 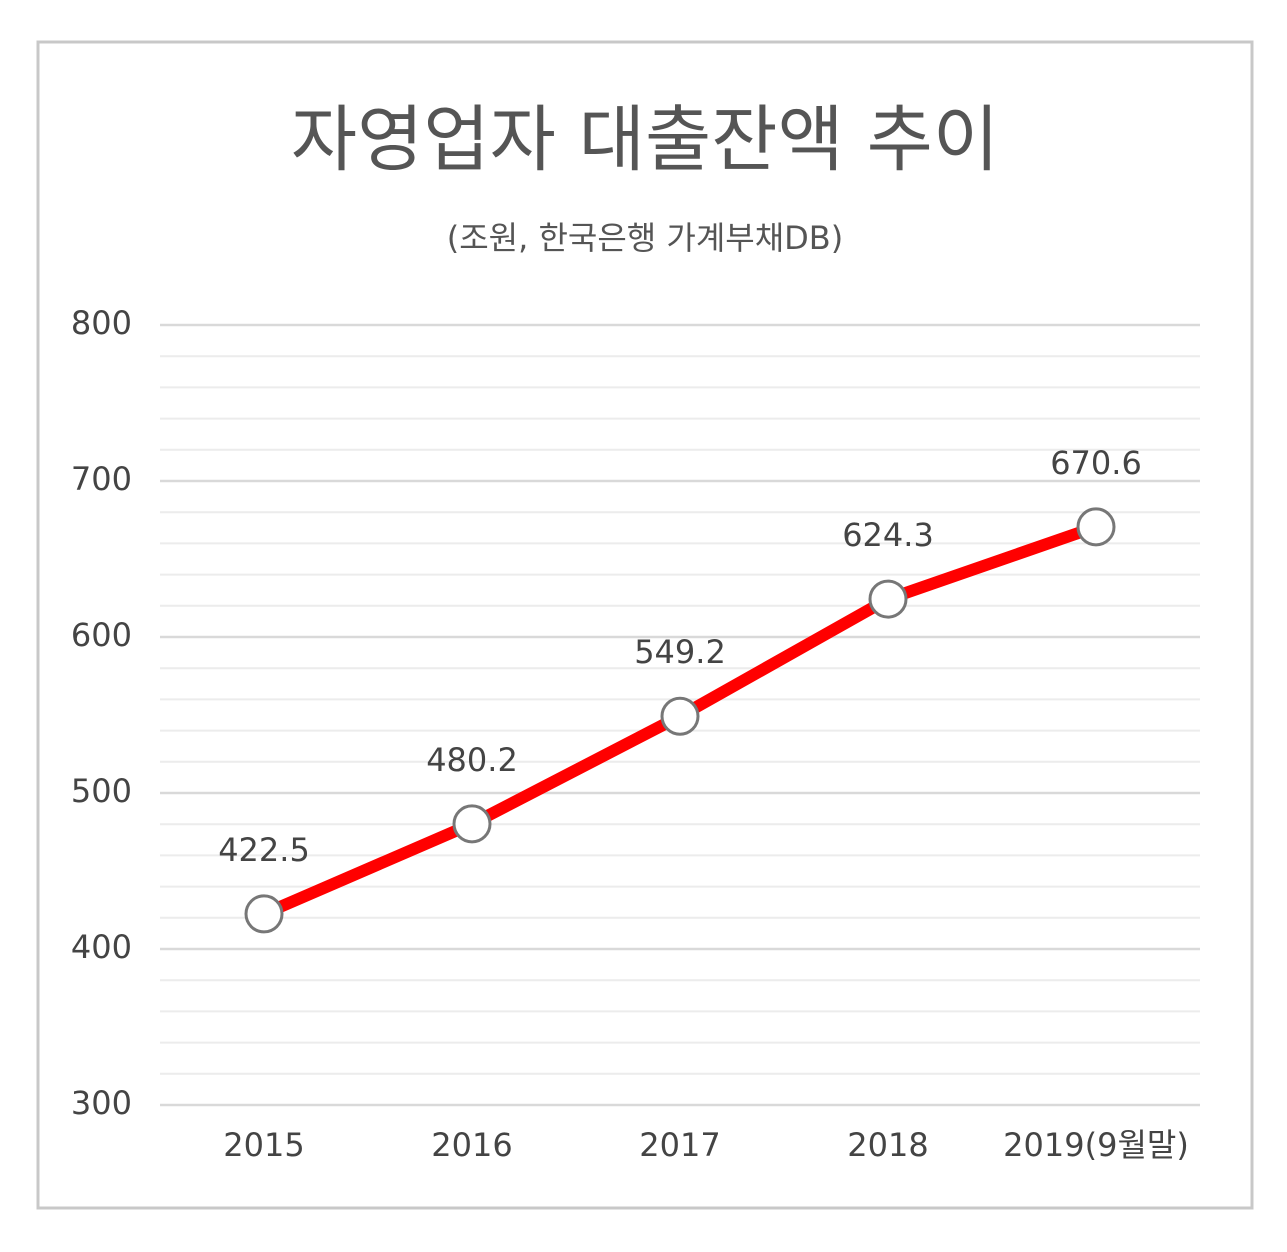 What do you see at coordinates (264, 850) in the screenshot?
I see `data-label: 422.5` at bounding box center [264, 850].